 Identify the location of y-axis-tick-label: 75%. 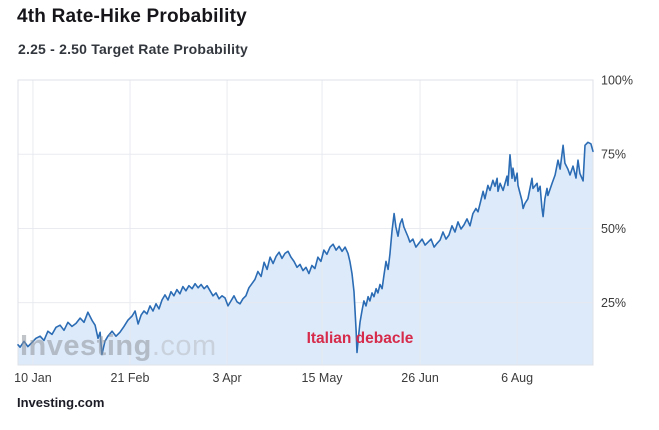
(613, 155).